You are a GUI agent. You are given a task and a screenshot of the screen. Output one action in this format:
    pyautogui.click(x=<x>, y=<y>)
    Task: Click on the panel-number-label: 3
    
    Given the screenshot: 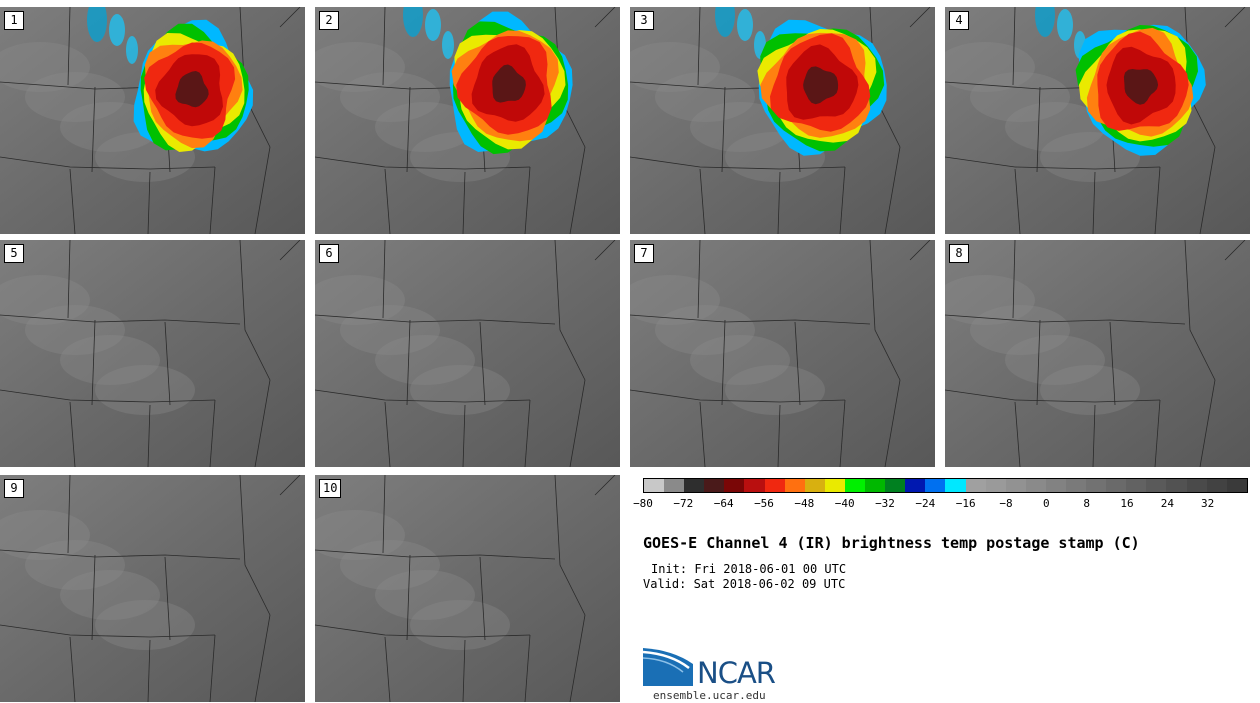 What is the action you would take?
    pyautogui.click(x=644, y=20)
    